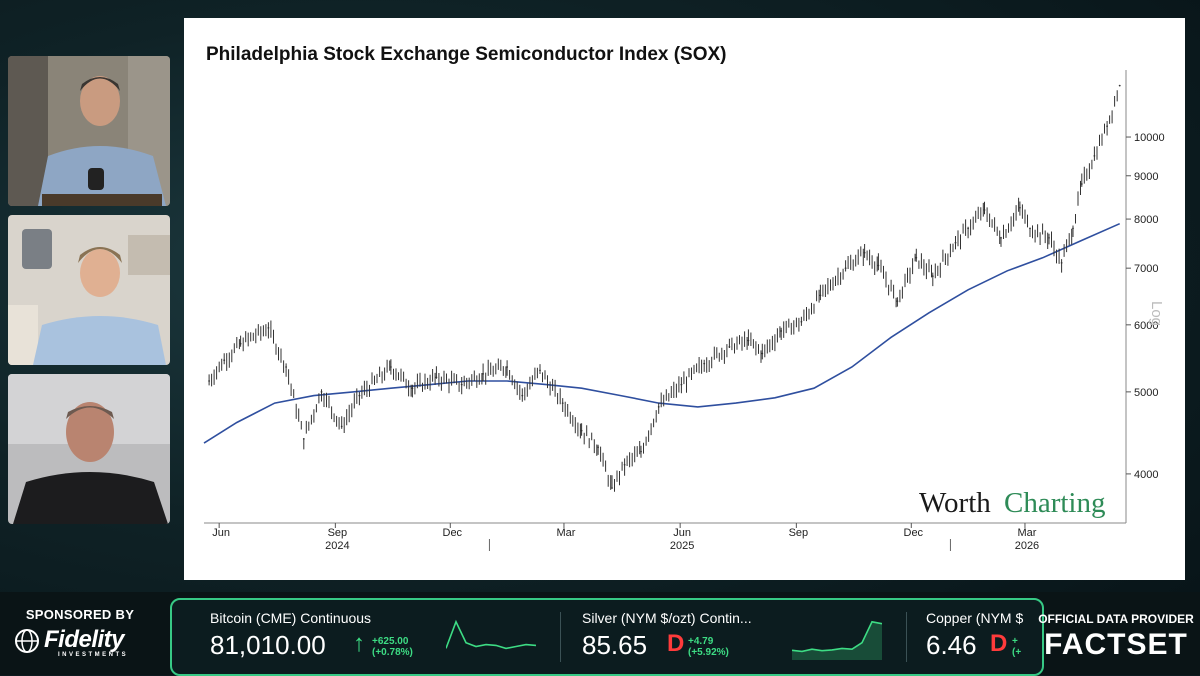 The width and height of the screenshot is (1200, 676). Describe the element at coordinates (359, 643) in the screenshot. I see `ticker-up-arrow-icon: ↑` at that location.